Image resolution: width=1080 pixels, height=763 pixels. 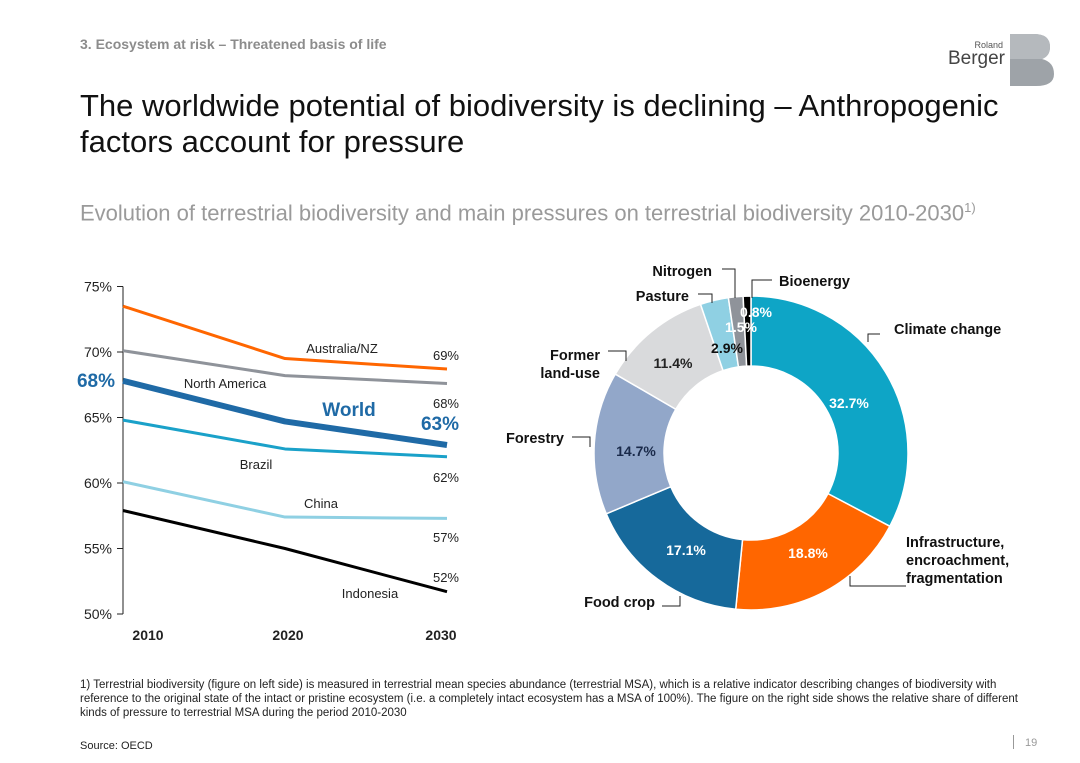 What do you see at coordinates (98, 549) in the screenshot?
I see `y-tick-label: 55%` at bounding box center [98, 549].